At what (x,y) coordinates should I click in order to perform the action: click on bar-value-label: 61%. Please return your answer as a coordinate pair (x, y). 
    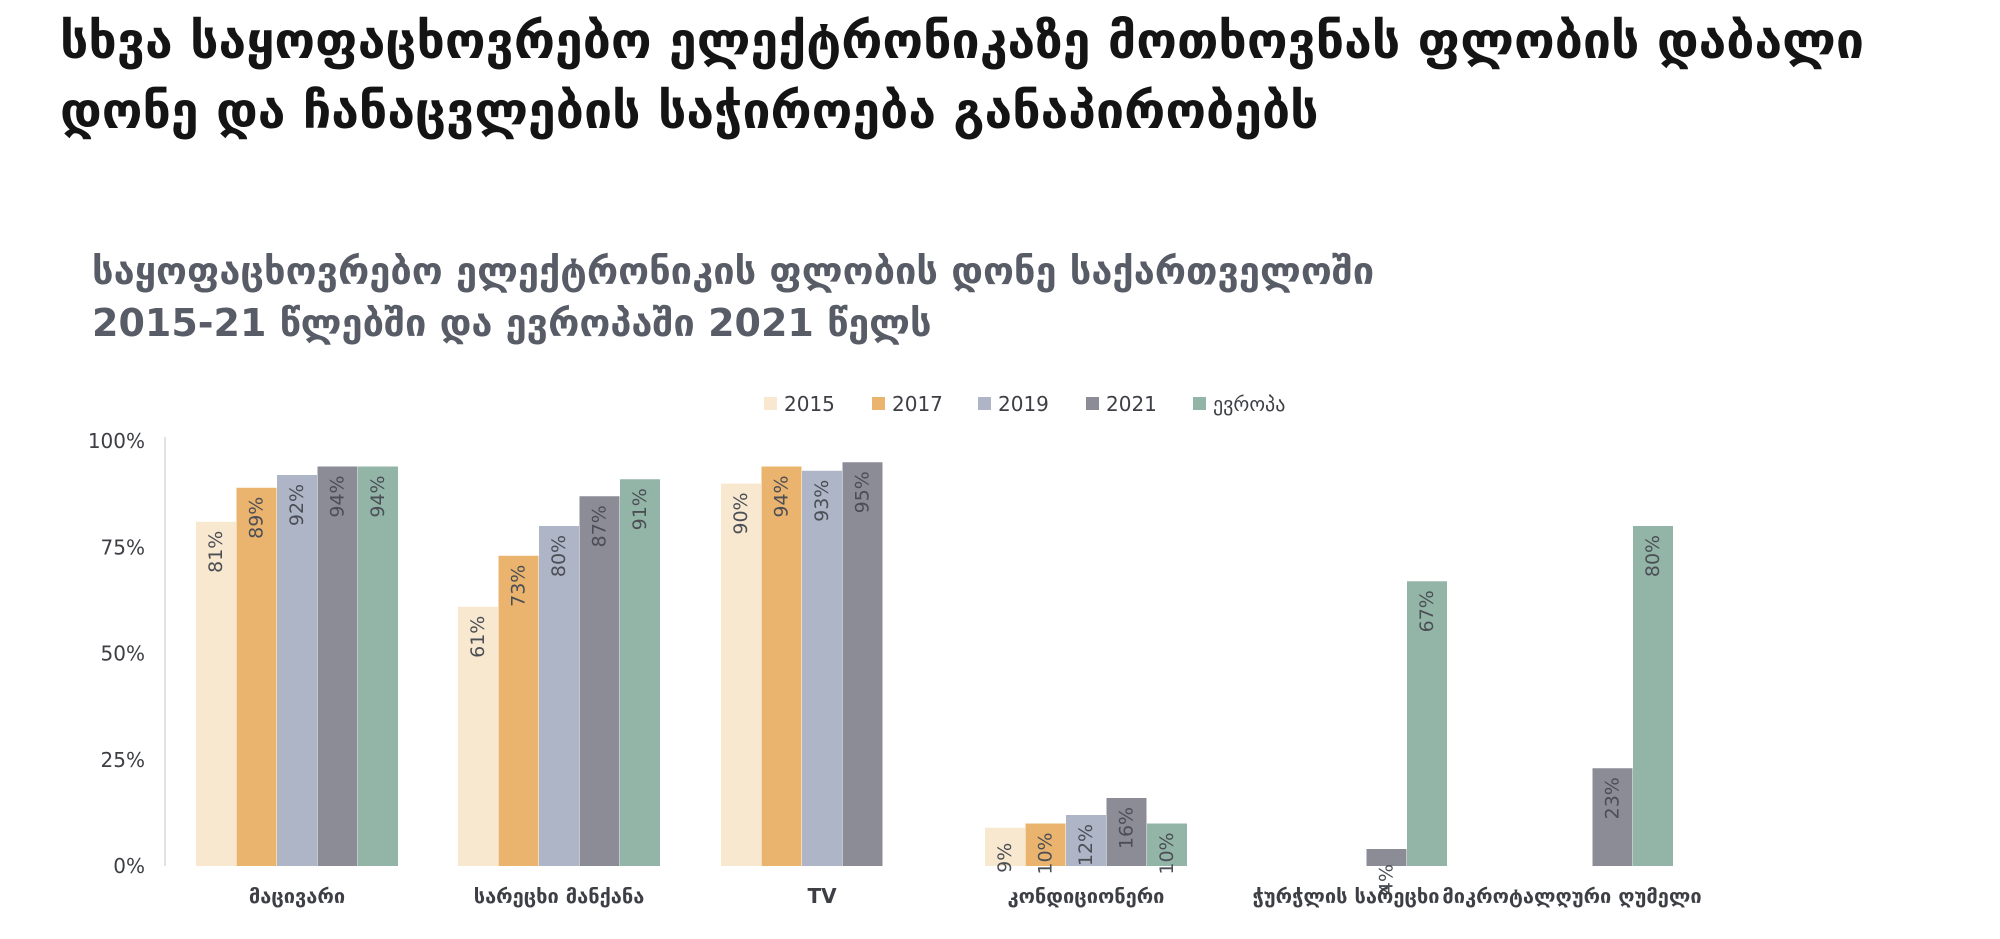
    Looking at the image, I should click on (478, 637).